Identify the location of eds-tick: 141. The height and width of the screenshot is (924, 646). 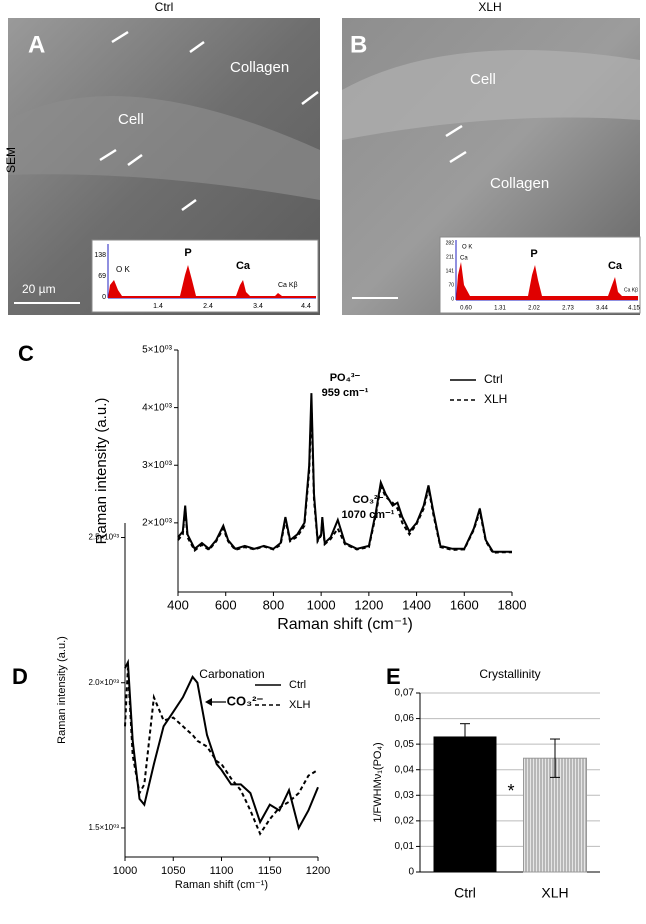
(450, 271).